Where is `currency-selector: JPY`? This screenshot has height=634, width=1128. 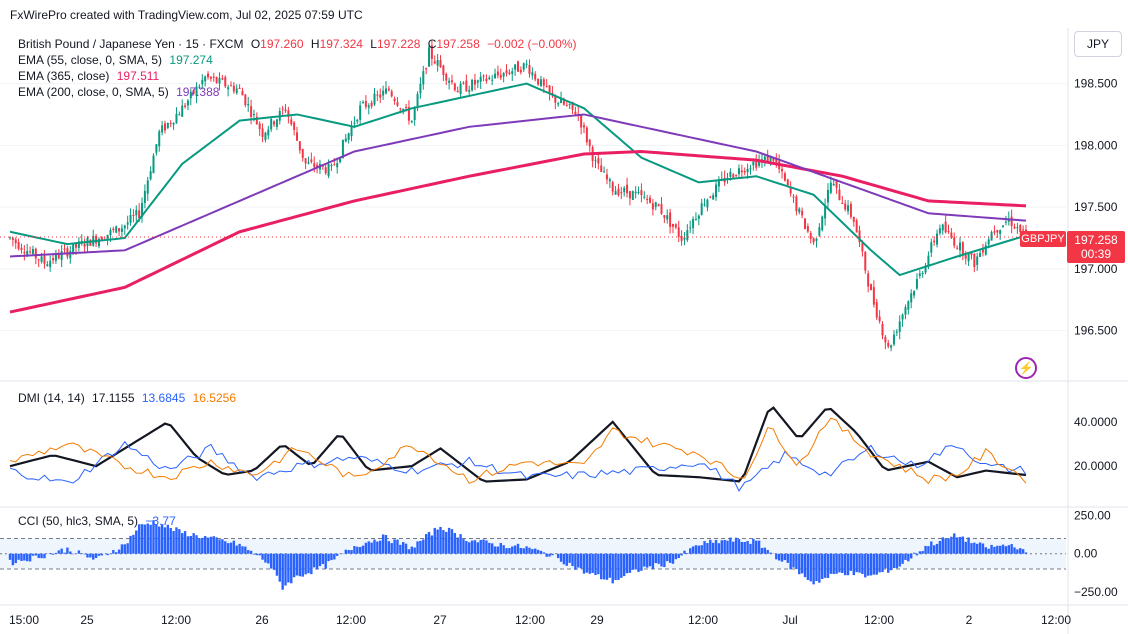
currency-selector: JPY is located at coordinates (1098, 44).